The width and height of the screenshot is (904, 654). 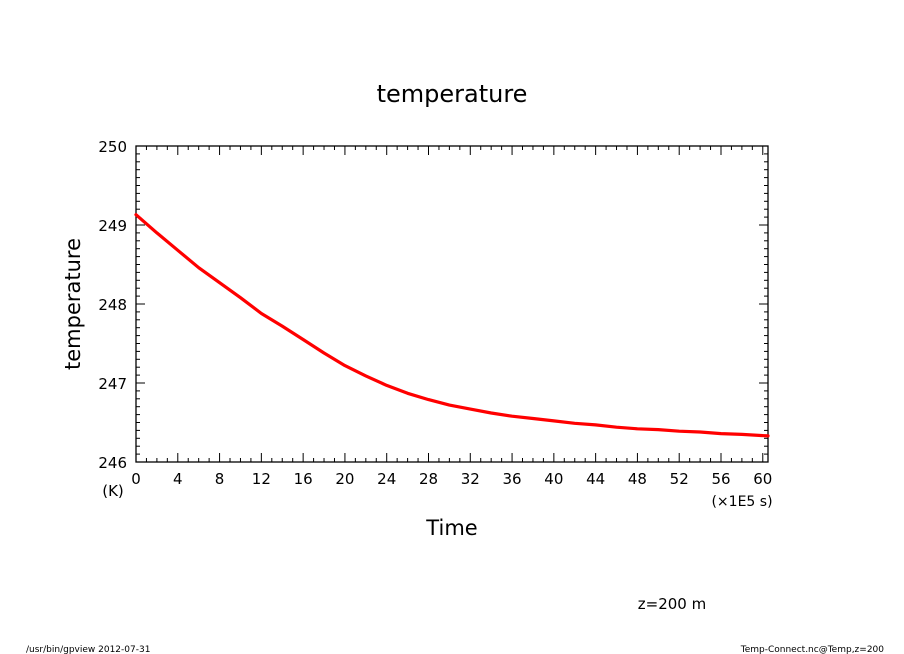 What do you see at coordinates (553, 479) in the screenshot?
I see `x-tick-label: 40` at bounding box center [553, 479].